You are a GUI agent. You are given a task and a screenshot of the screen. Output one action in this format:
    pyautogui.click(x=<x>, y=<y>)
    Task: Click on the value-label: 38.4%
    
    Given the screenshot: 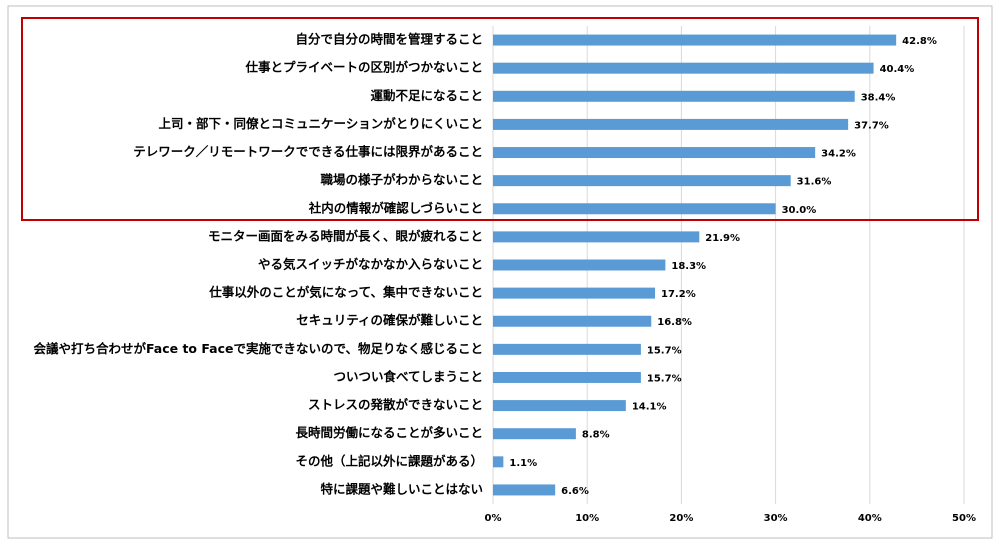 What is the action you would take?
    pyautogui.click(x=878, y=97)
    